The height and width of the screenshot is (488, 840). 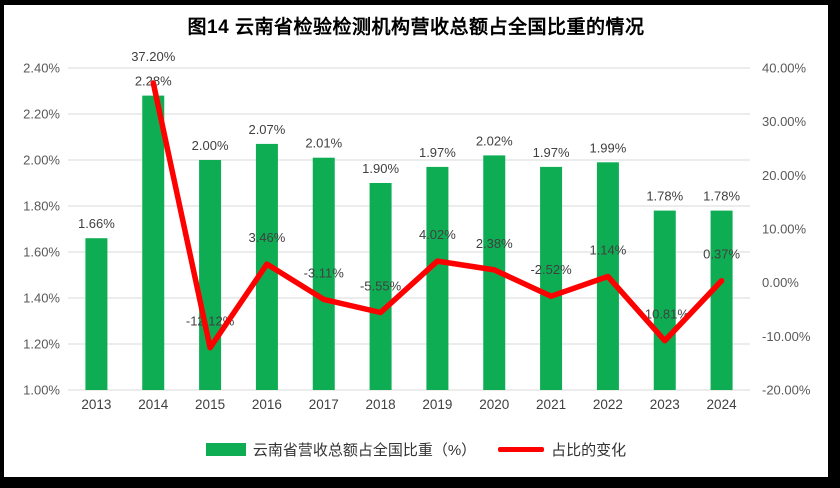 What do you see at coordinates (96, 223) in the screenshot?
I see `bar-data-label: 1.66%` at bounding box center [96, 223].